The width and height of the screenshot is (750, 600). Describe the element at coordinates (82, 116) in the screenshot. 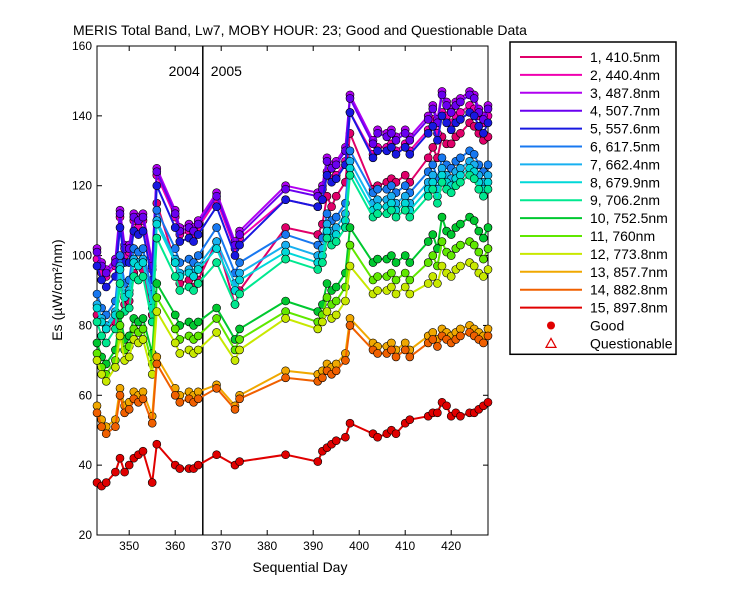

I see `y-tick-label: 140` at that location.